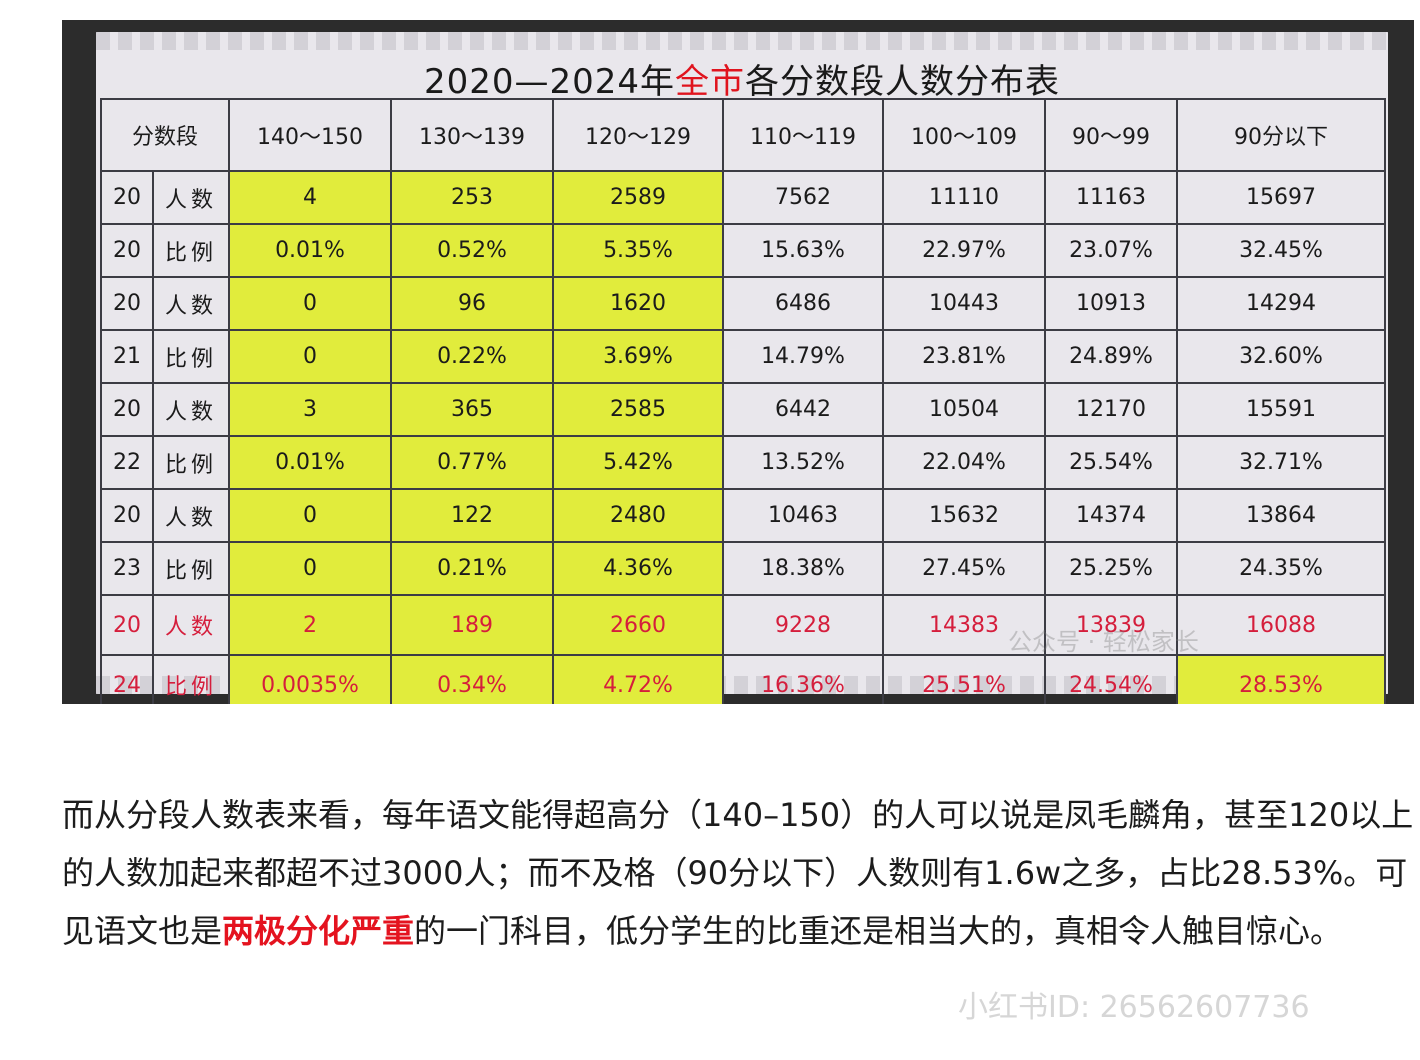 This screenshot has height=1060, width=1420. Describe the element at coordinates (803, 462) in the screenshot. I see `table-cell: 13.52%` at that location.